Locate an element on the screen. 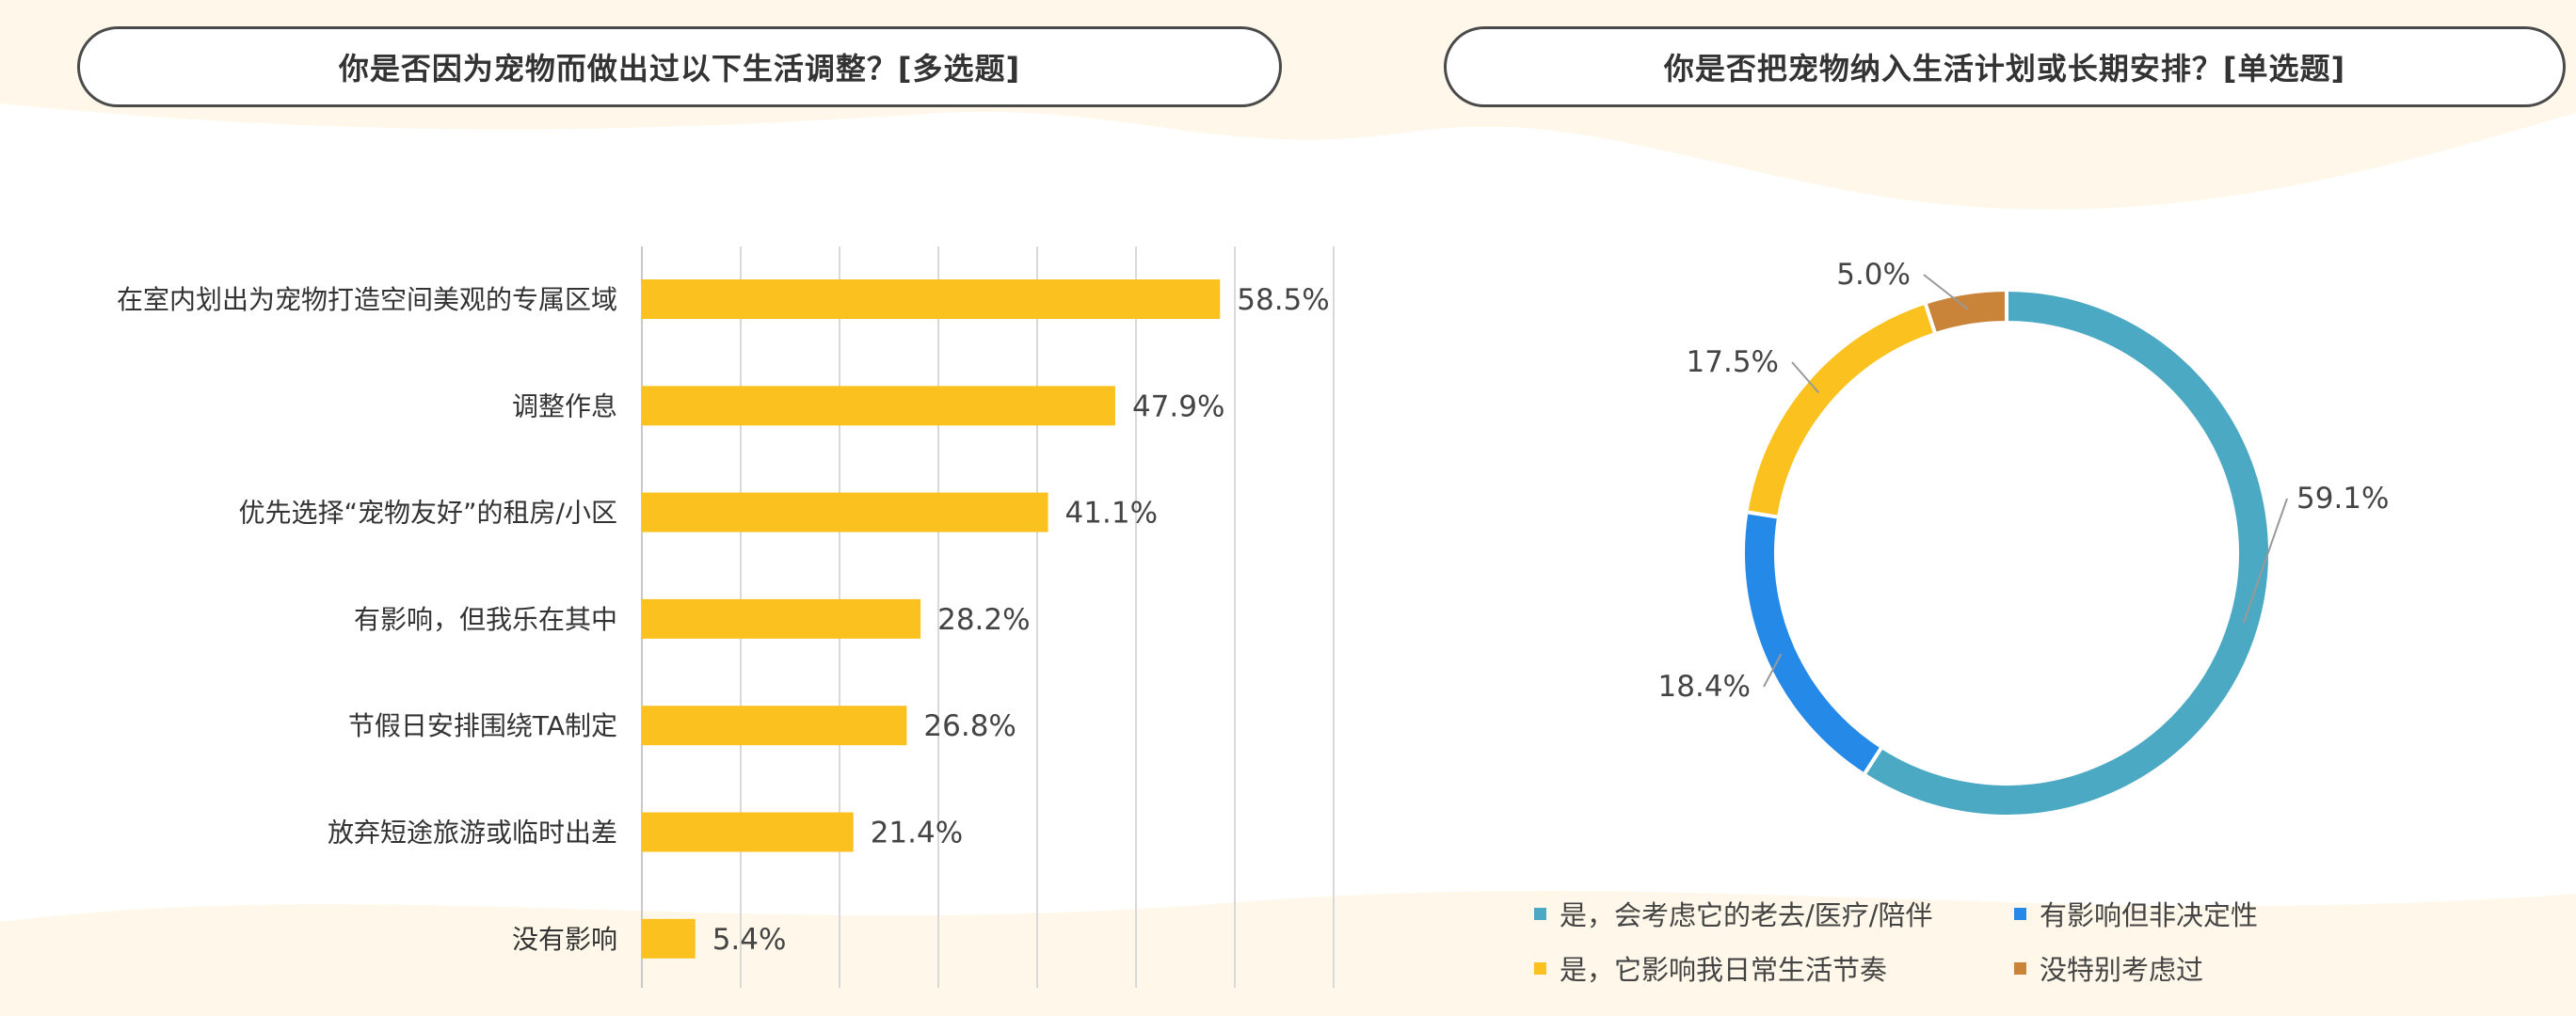  legend-item: 没特别考虑过 is located at coordinates (2108, 968).